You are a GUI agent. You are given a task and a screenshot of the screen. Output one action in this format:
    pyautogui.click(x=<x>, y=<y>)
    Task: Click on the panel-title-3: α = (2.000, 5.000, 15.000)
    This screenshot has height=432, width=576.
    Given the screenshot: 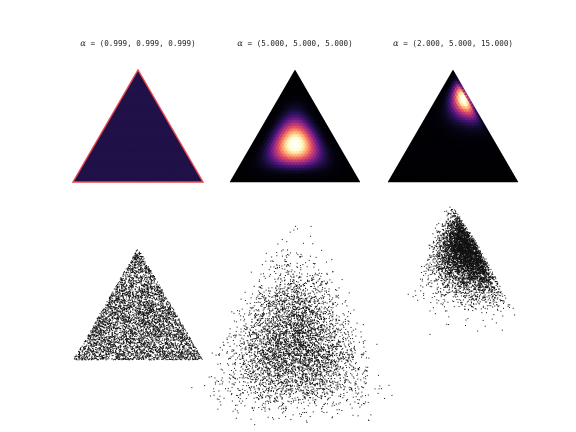 What is the action you would take?
    pyautogui.click(x=453, y=43)
    